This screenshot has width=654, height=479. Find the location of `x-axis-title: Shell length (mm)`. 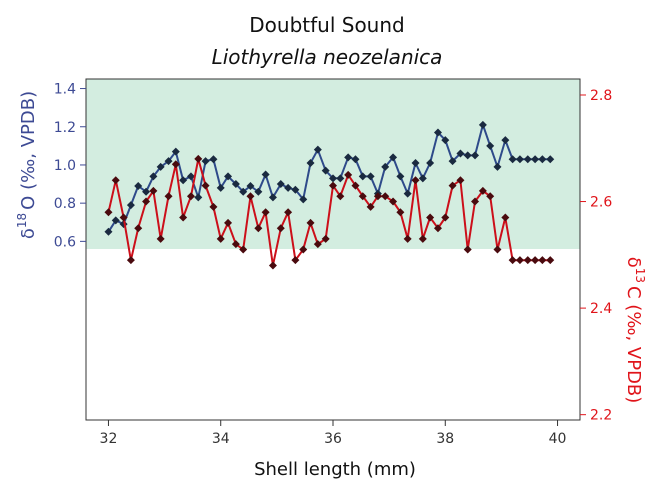

x-axis-title: Shell length (mm) is located at coordinates (335, 469).